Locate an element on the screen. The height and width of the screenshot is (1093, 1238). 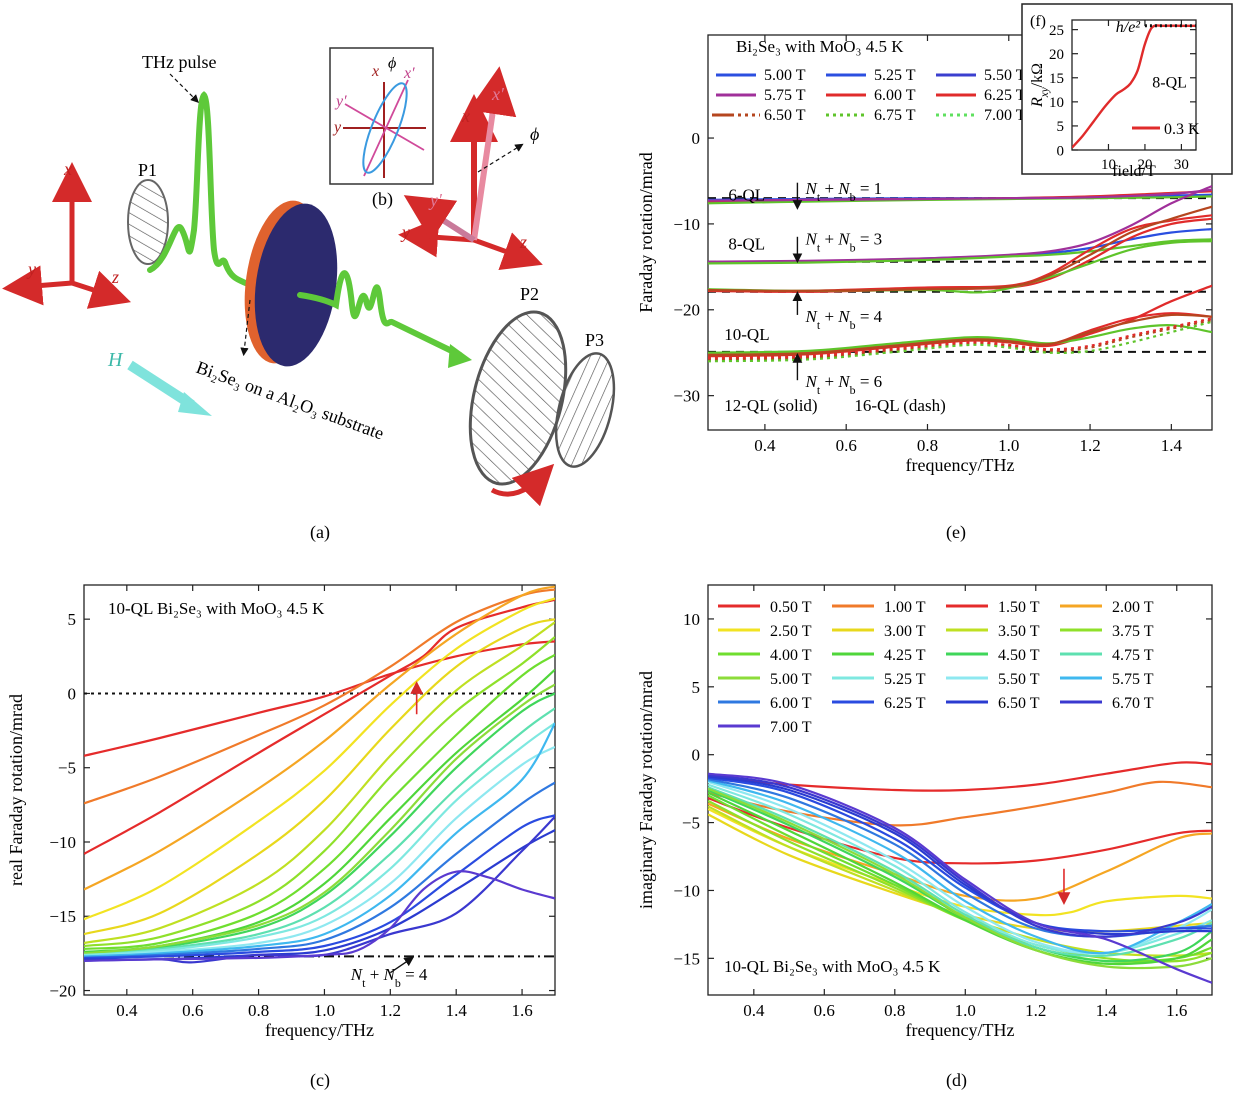
caption-e: (e) is located at coordinates (956, 532).